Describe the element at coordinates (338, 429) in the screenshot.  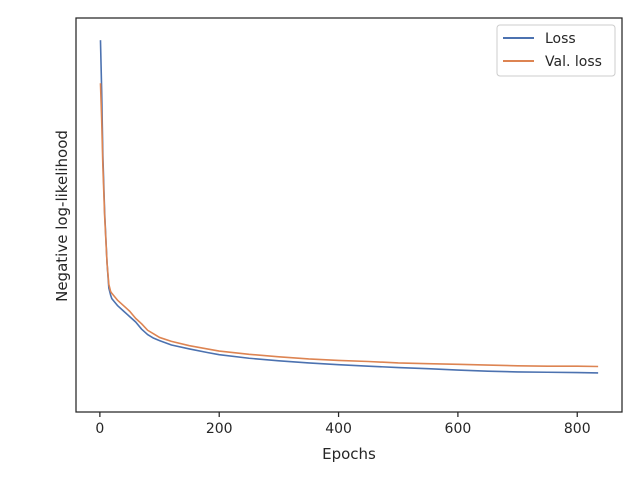
I see `x-tick-label: 400` at that location.